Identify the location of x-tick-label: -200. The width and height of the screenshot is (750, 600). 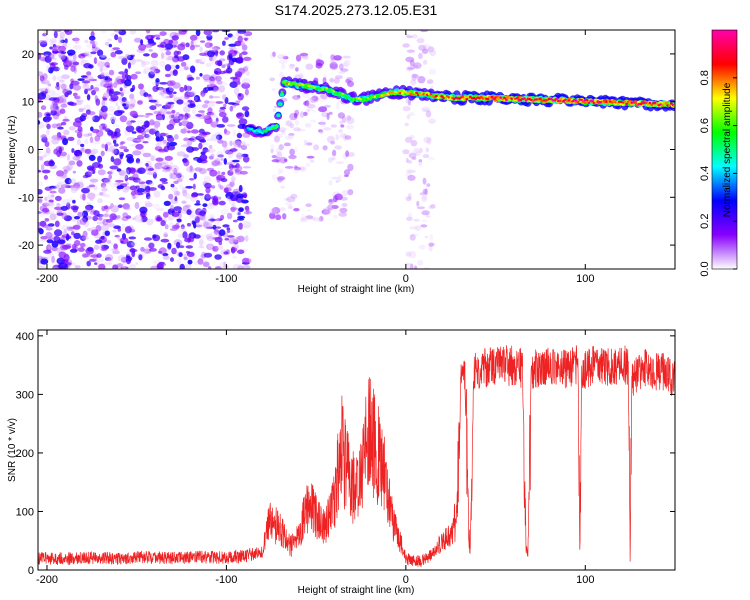
(47, 580).